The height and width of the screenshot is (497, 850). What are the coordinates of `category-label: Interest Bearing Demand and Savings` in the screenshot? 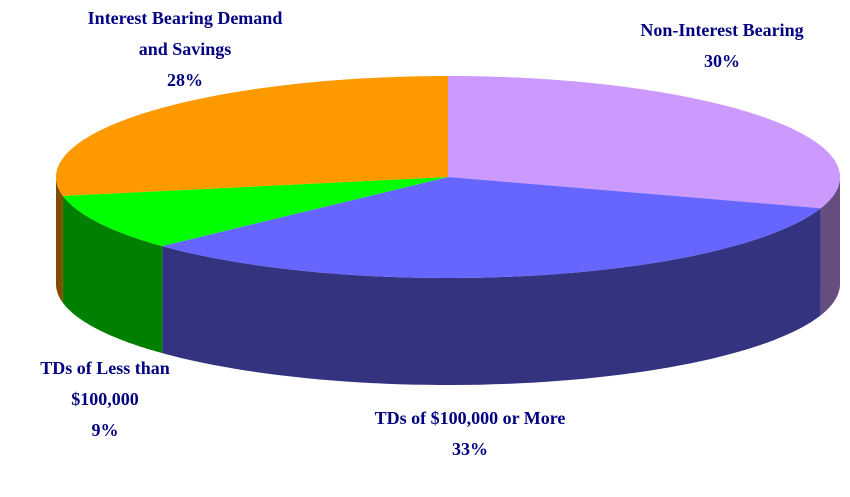 It's located at (185, 33).